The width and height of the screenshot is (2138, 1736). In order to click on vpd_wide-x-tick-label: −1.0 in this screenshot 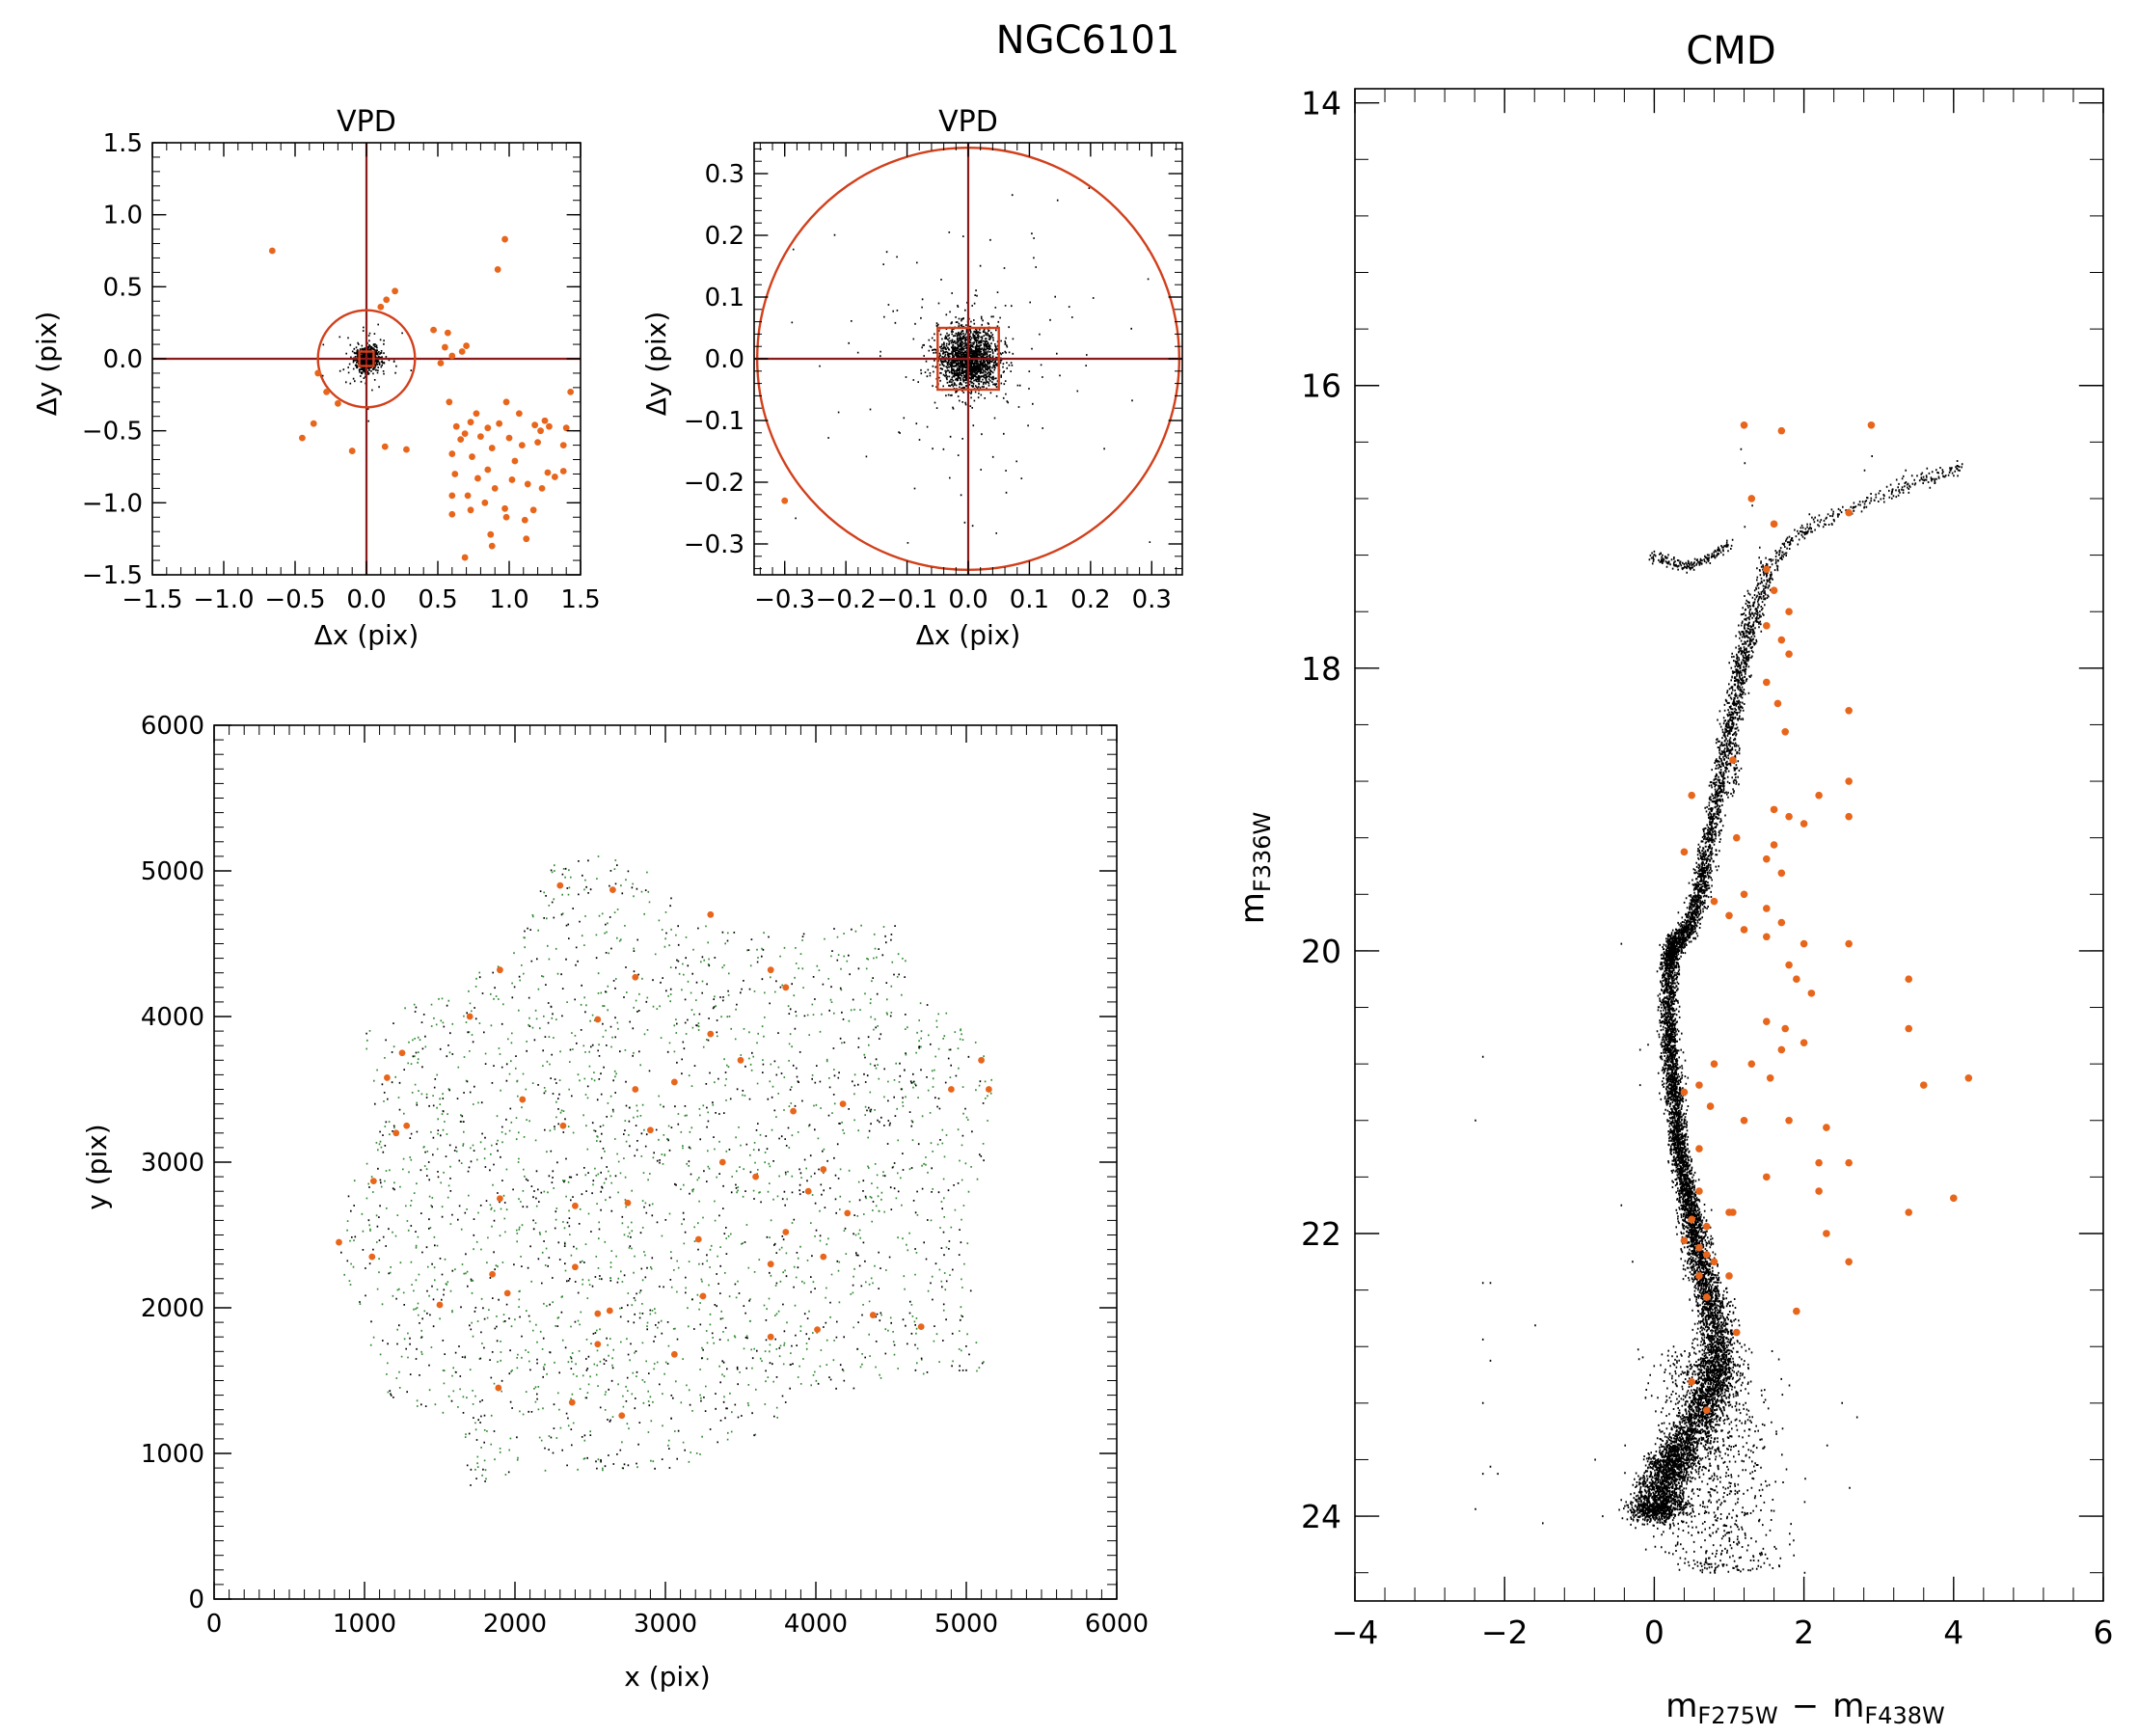, I will do `click(223, 599)`.